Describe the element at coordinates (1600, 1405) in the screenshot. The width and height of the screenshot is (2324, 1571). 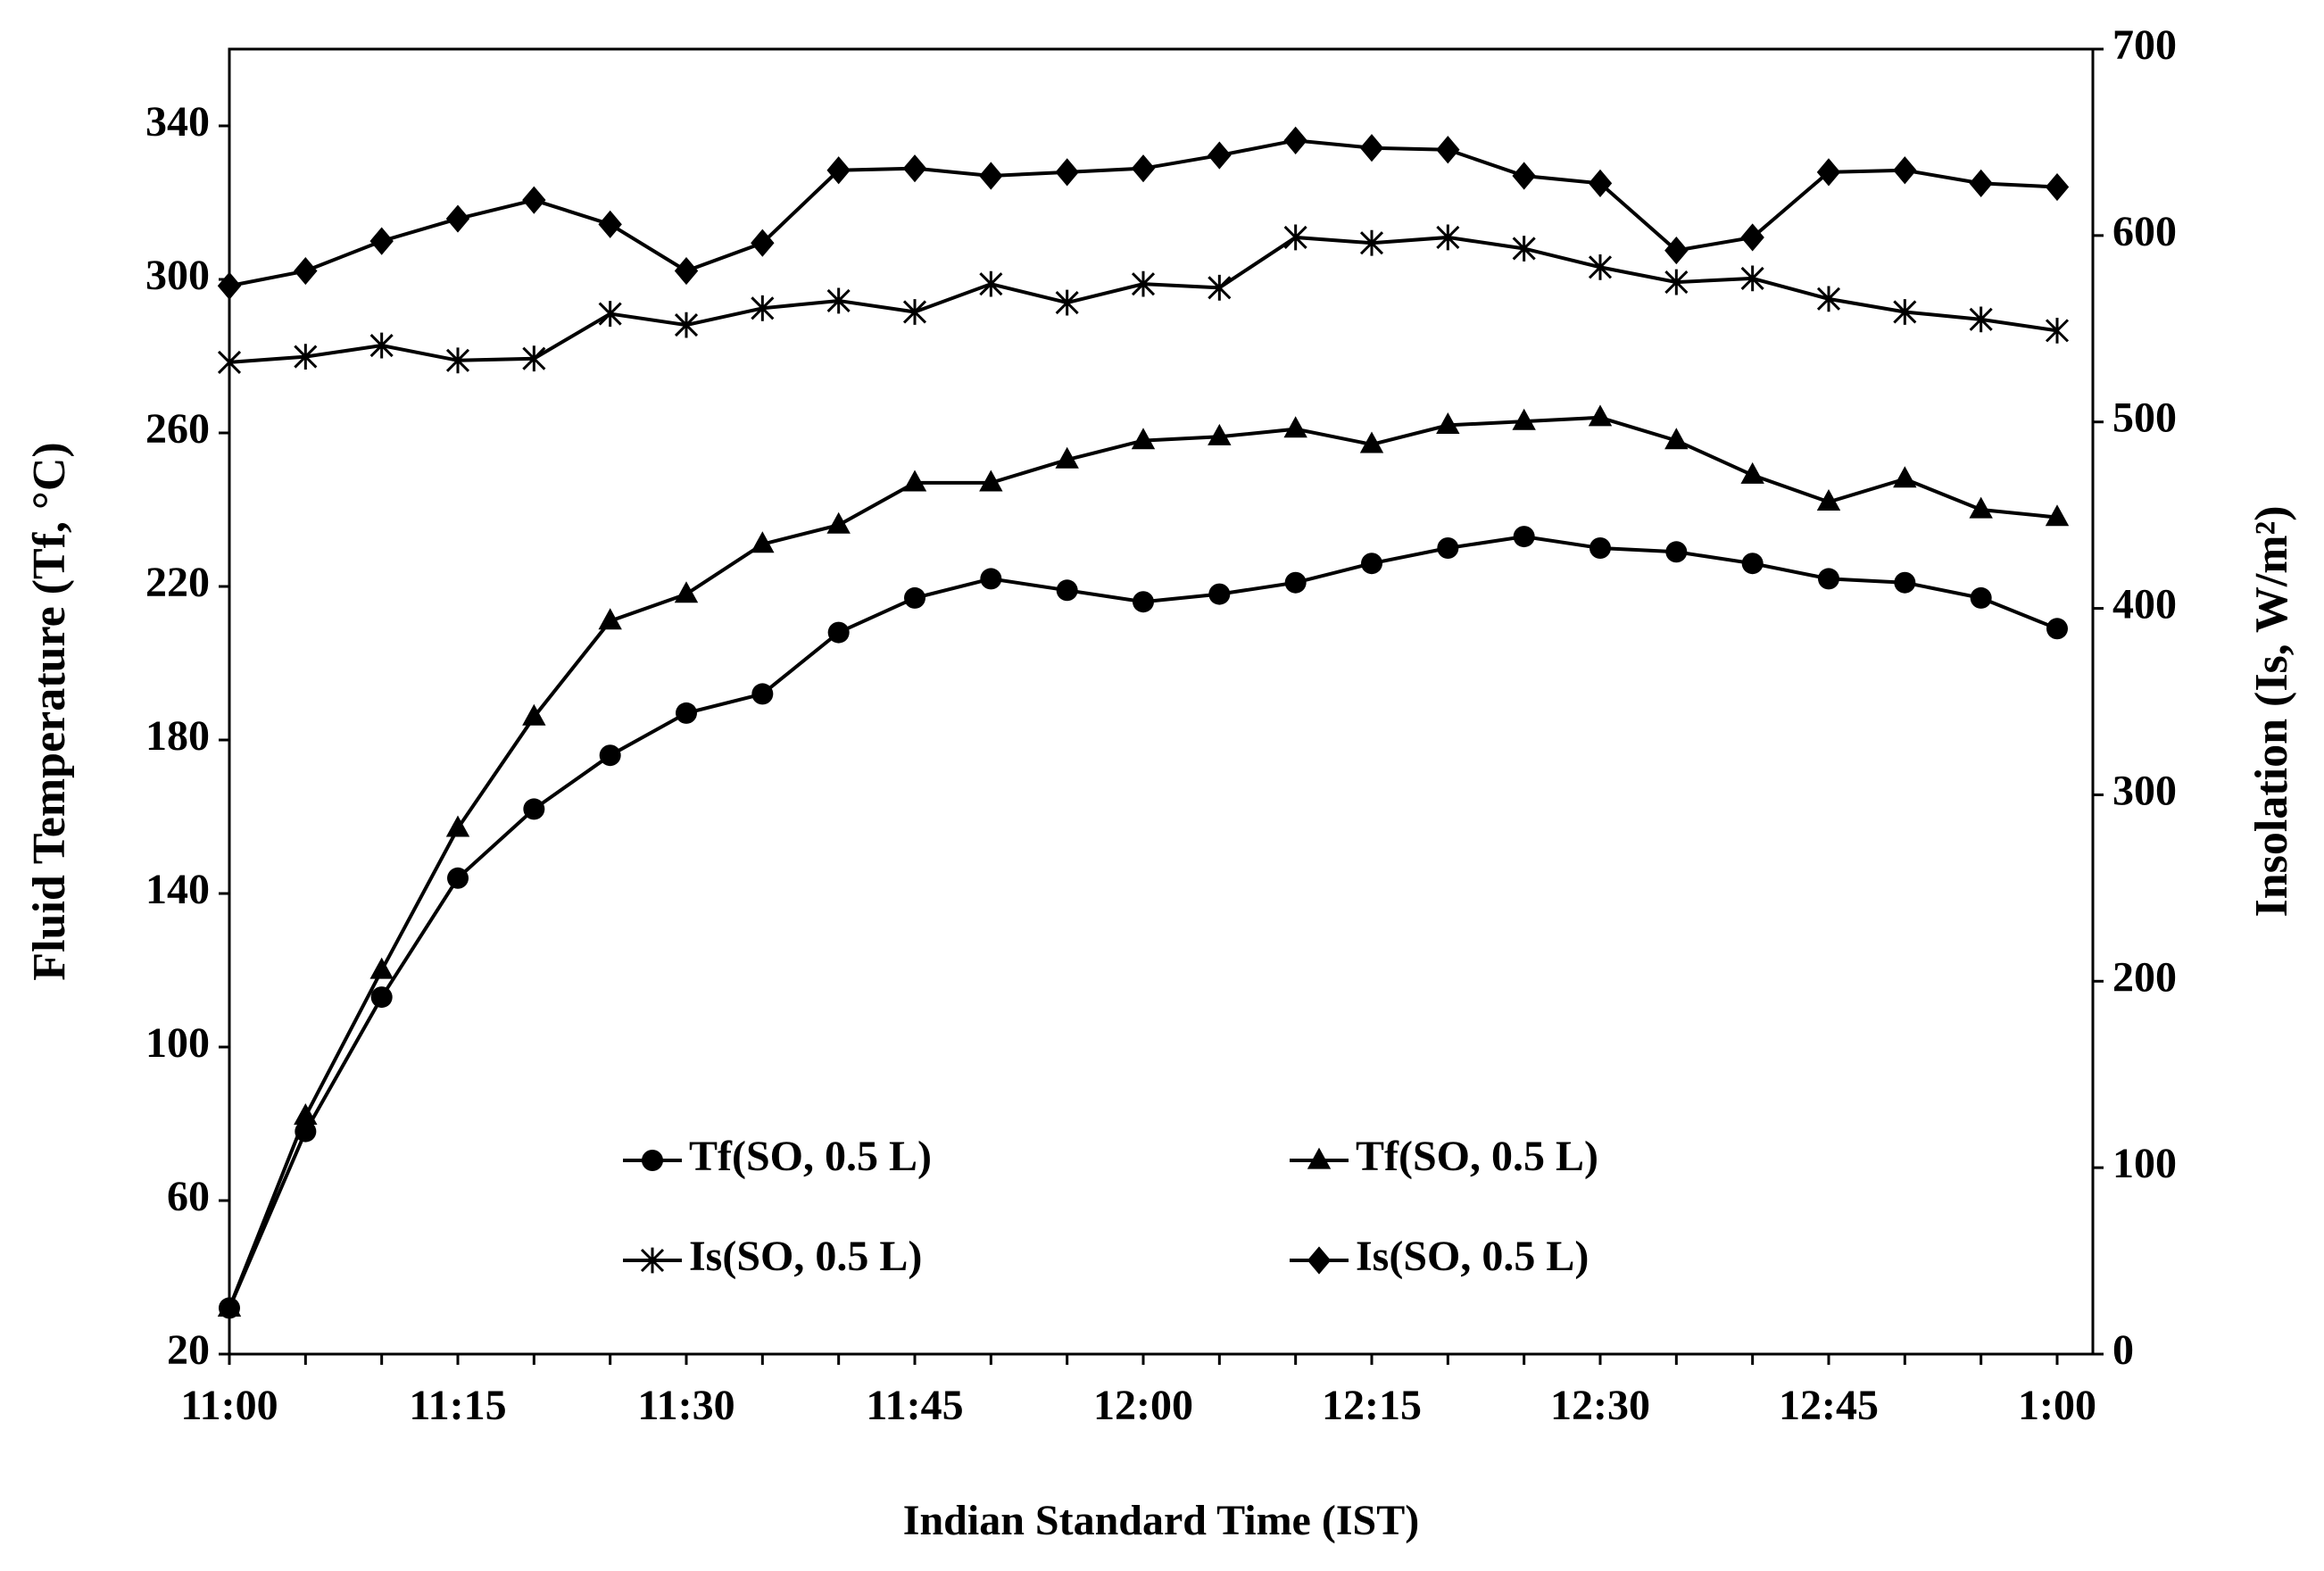
I see `x-tick-label: 12:30` at that location.